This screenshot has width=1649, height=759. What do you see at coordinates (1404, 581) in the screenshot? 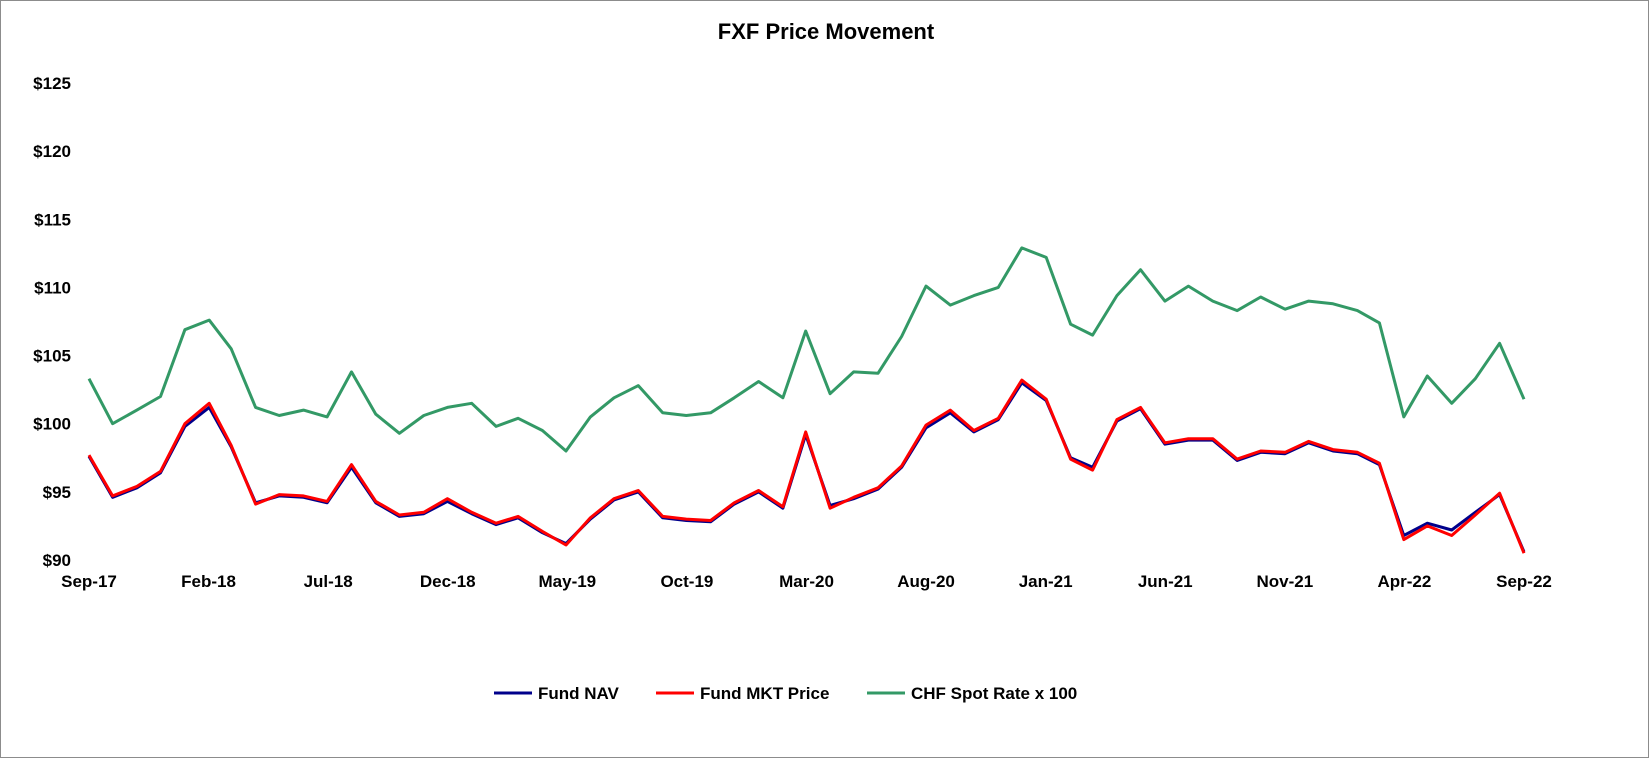
I see `x-tick-label: Apr-22` at bounding box center [1404, 581].